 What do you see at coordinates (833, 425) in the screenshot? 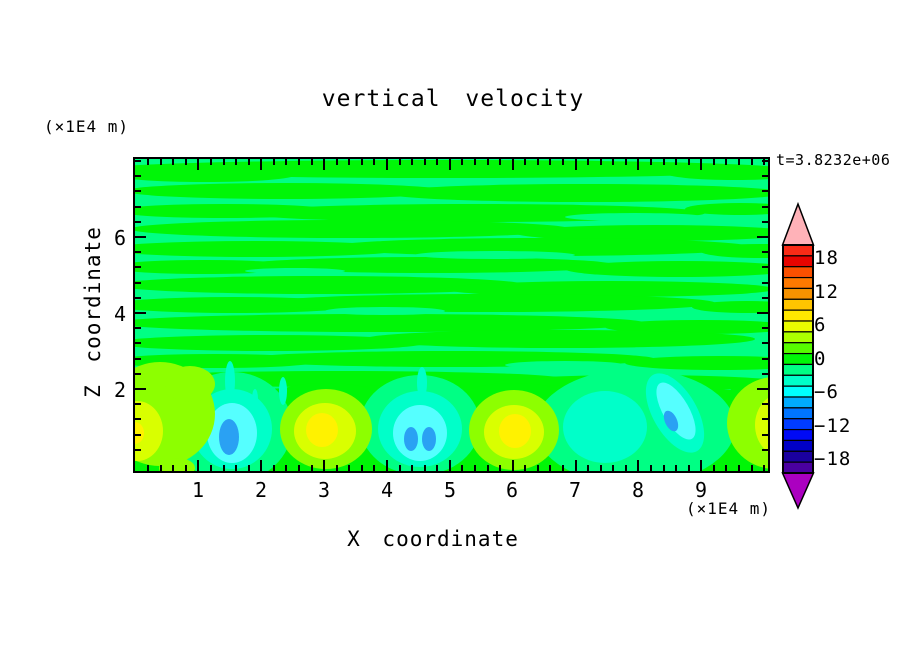
I see `colorbar-label: −12` at bounding box center [833, 425].